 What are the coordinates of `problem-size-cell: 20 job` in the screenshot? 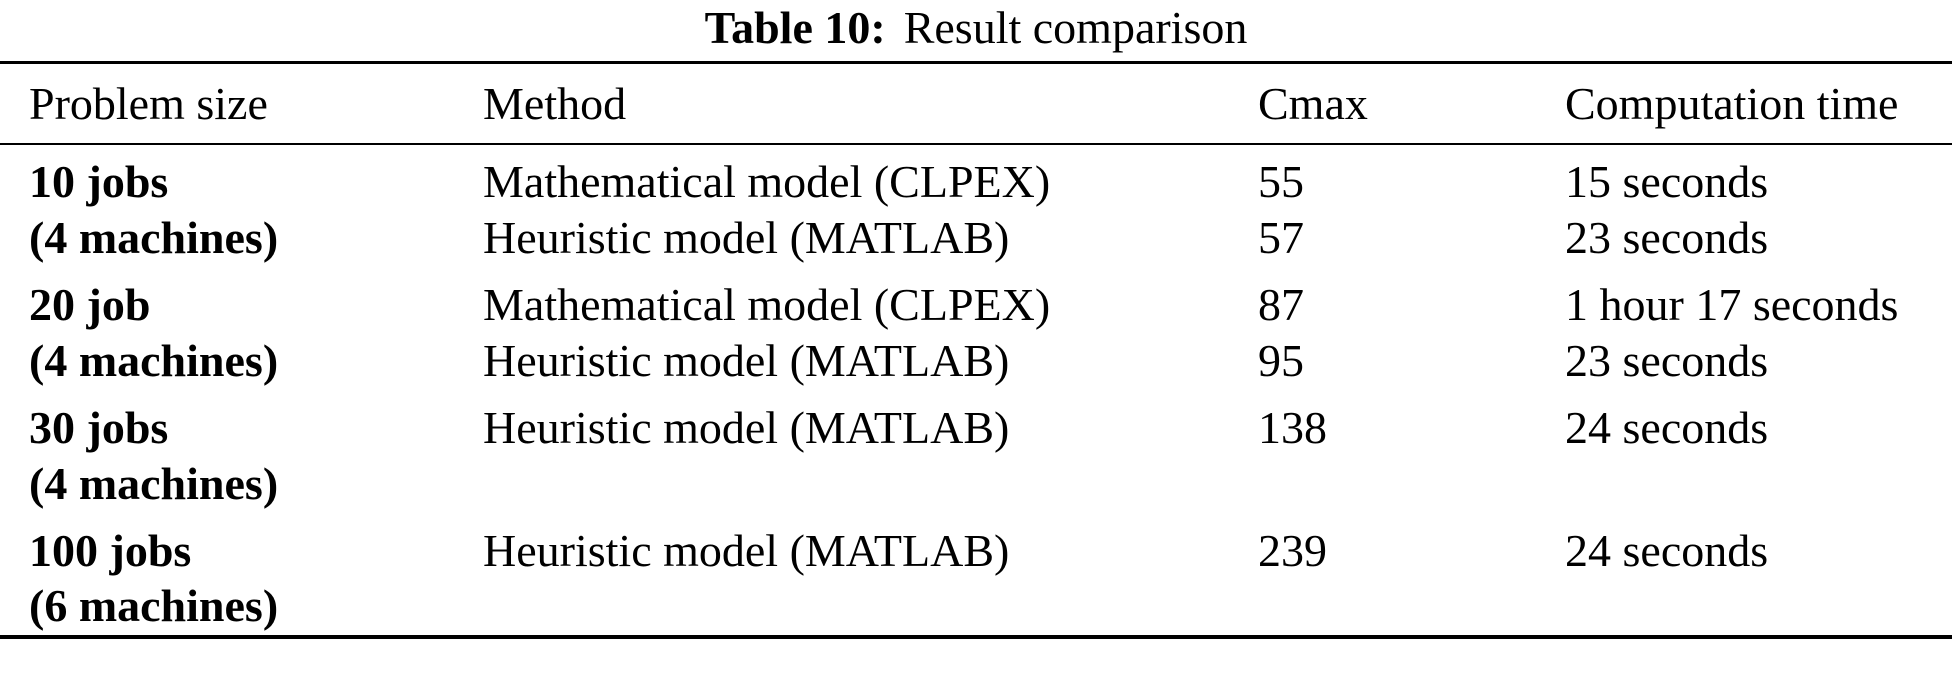 It's located at (90, 304).